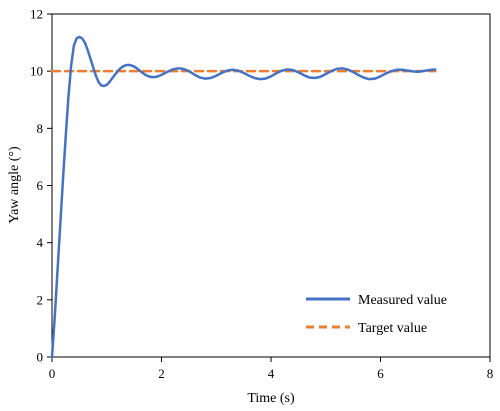 This screenshot has width=500, height=411. Describe the element at coordinates (271, 373) in the screenshot. I see `x-tick-label: 4` at that location.